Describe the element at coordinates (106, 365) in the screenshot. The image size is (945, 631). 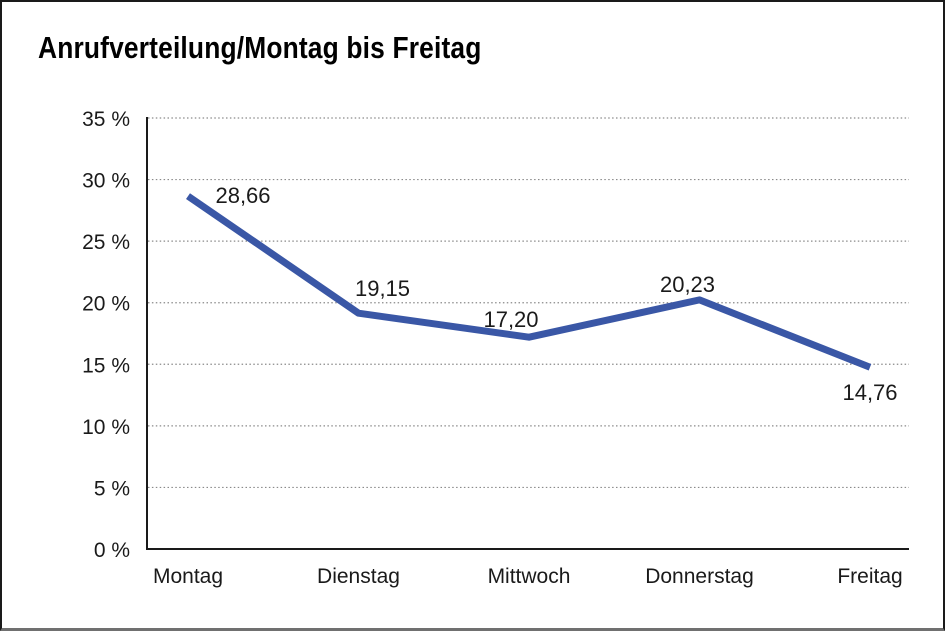
I see `y-tick-label: 15 %` at that location.